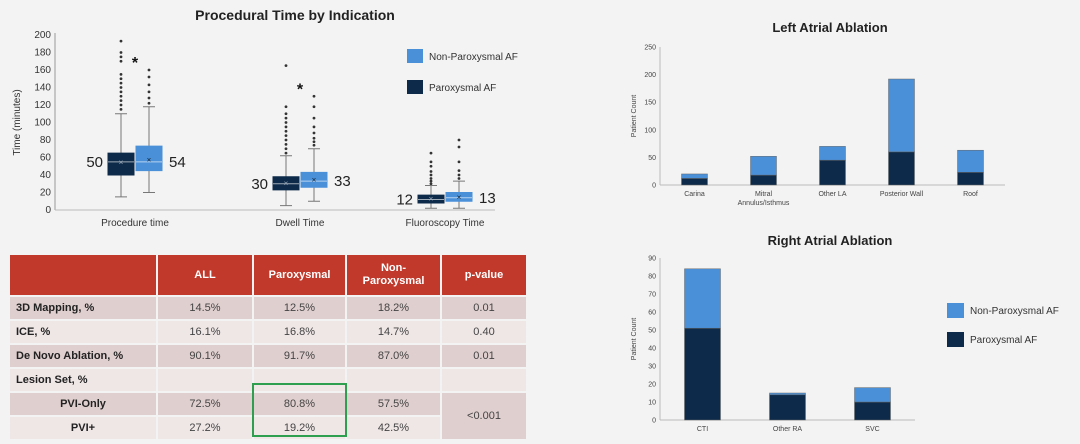  I want to click on parox-median-label: 30, so click(259, 184).